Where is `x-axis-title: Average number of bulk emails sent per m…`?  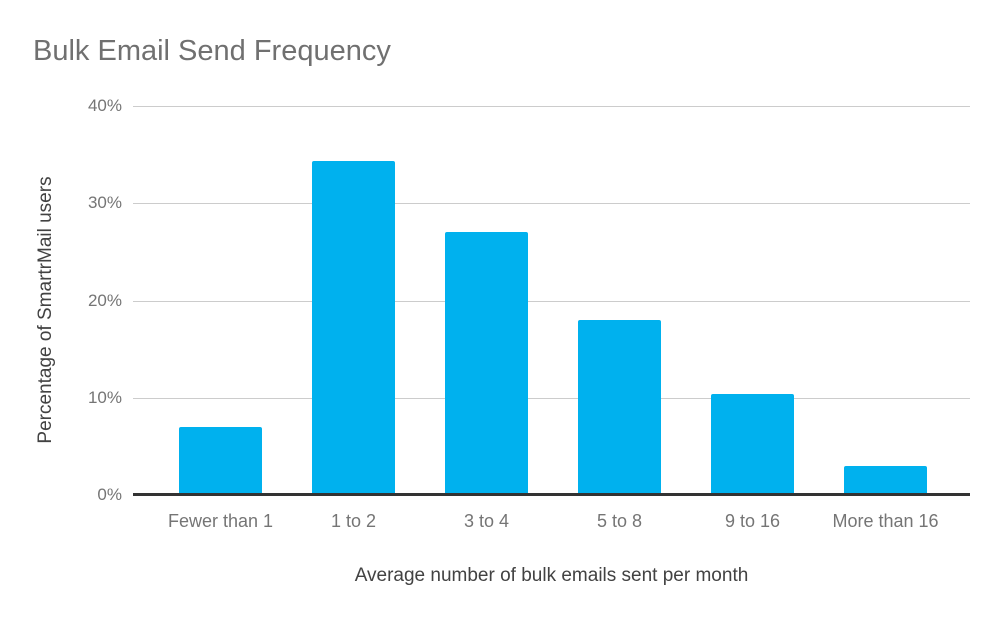
x-axis-title: Average number of bulk emails sent per m… is located at coordinates (551, 575).